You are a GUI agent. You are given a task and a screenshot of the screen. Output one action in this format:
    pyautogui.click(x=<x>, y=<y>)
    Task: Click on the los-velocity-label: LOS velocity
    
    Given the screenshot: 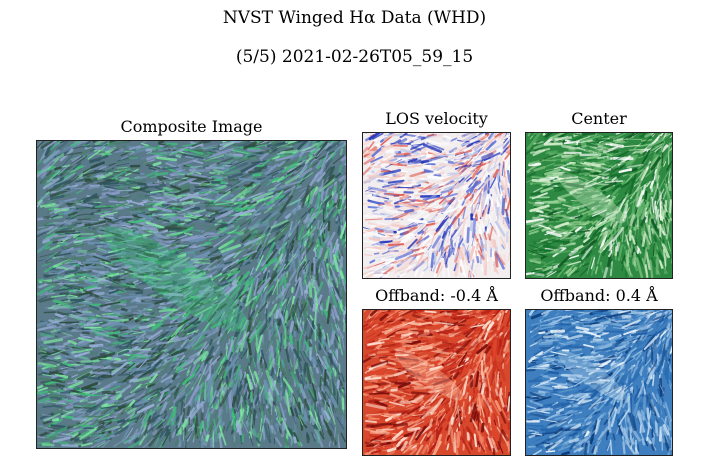 What is the action you would take?
    pyautogui.click(x=436, y=118)
    